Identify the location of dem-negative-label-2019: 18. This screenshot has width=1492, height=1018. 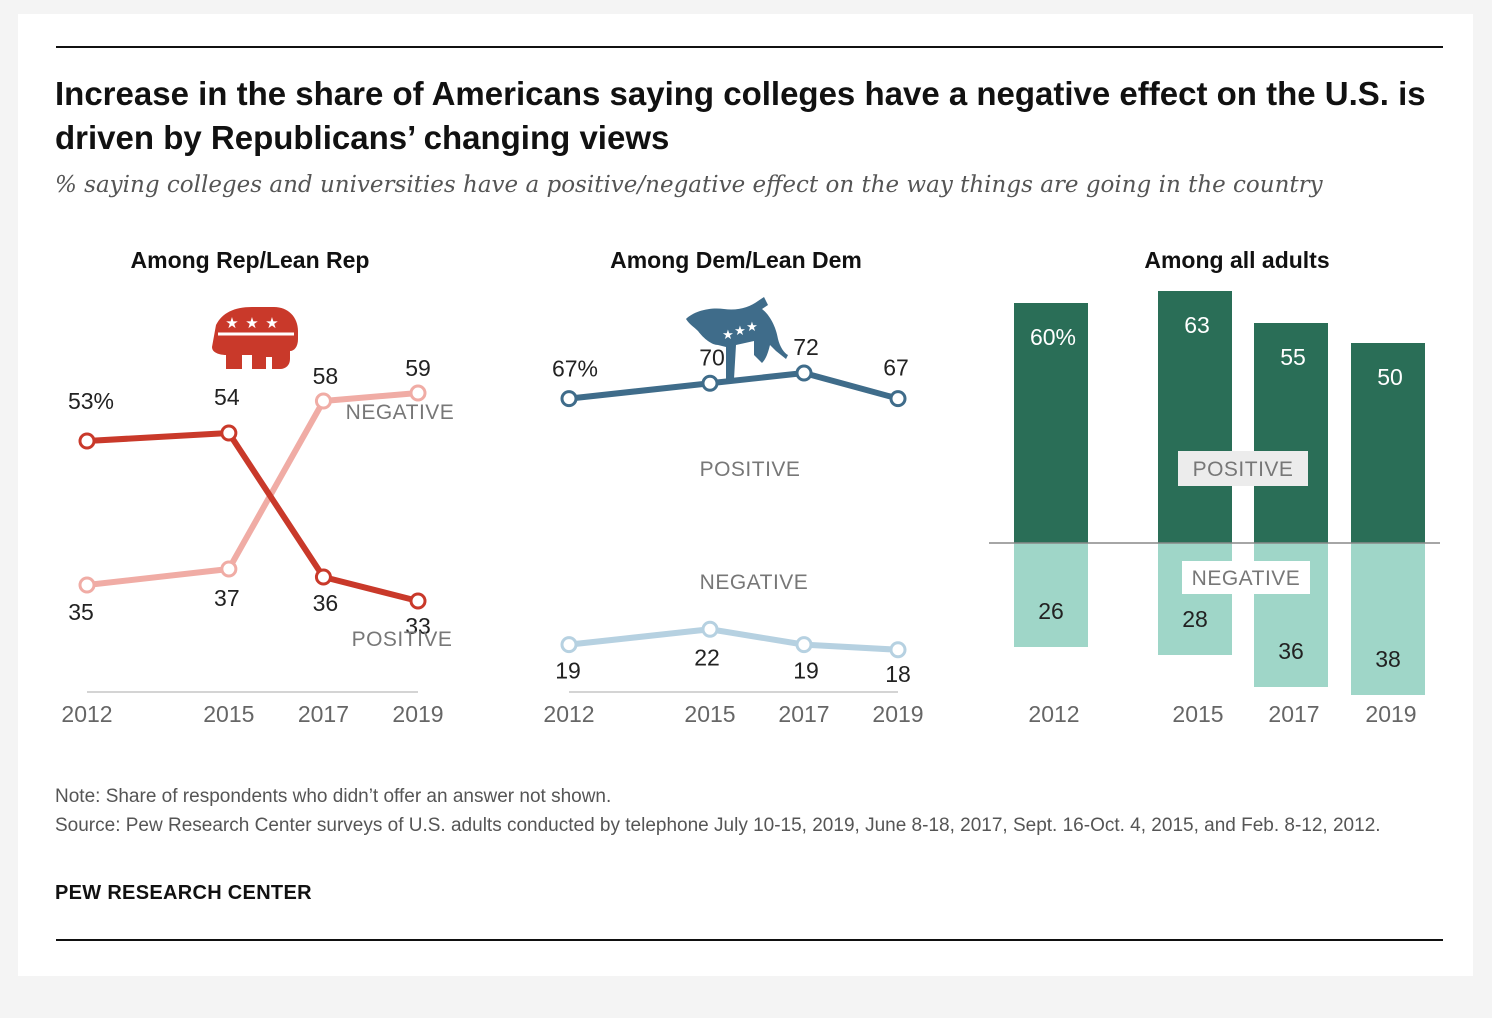
(898, 674).